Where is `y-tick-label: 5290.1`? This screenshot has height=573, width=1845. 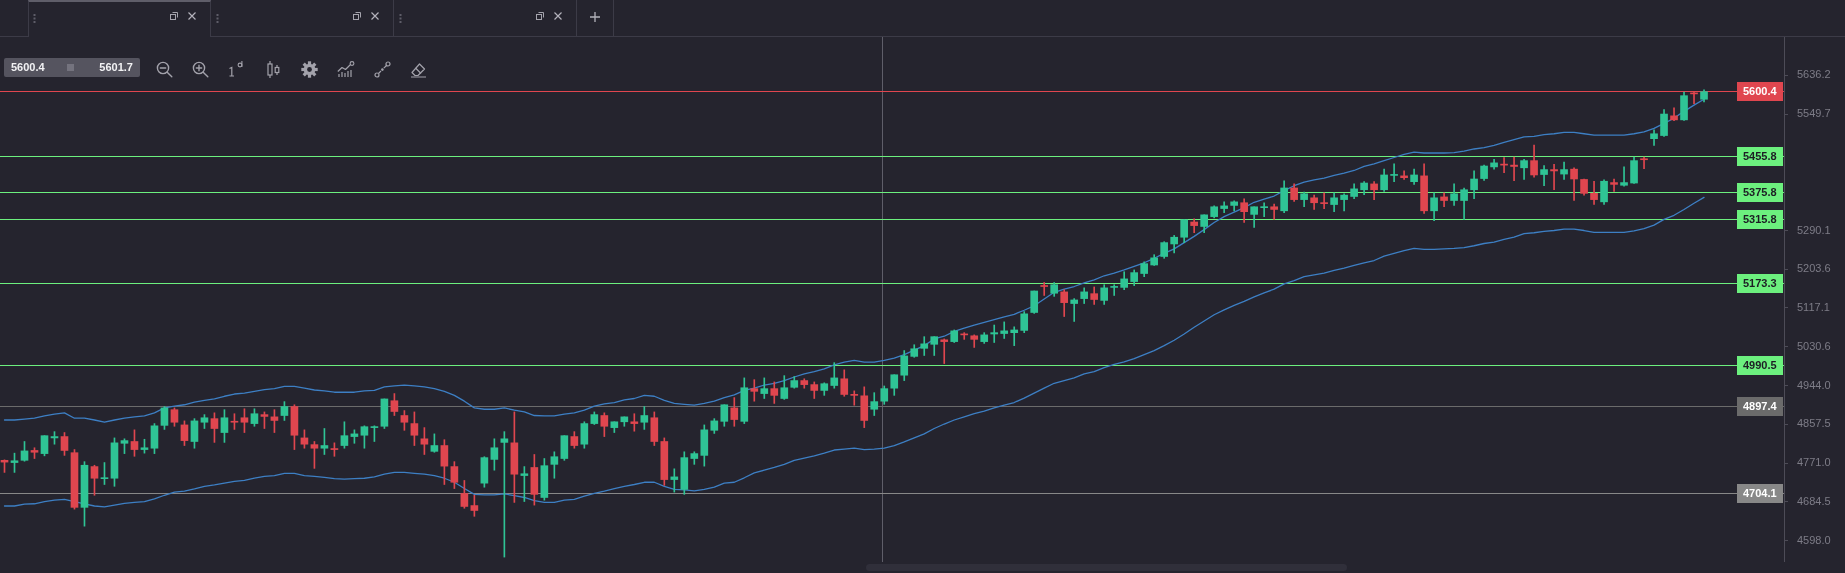
y-tick-label: 5290.1 is located at coordinates (1814, 229).